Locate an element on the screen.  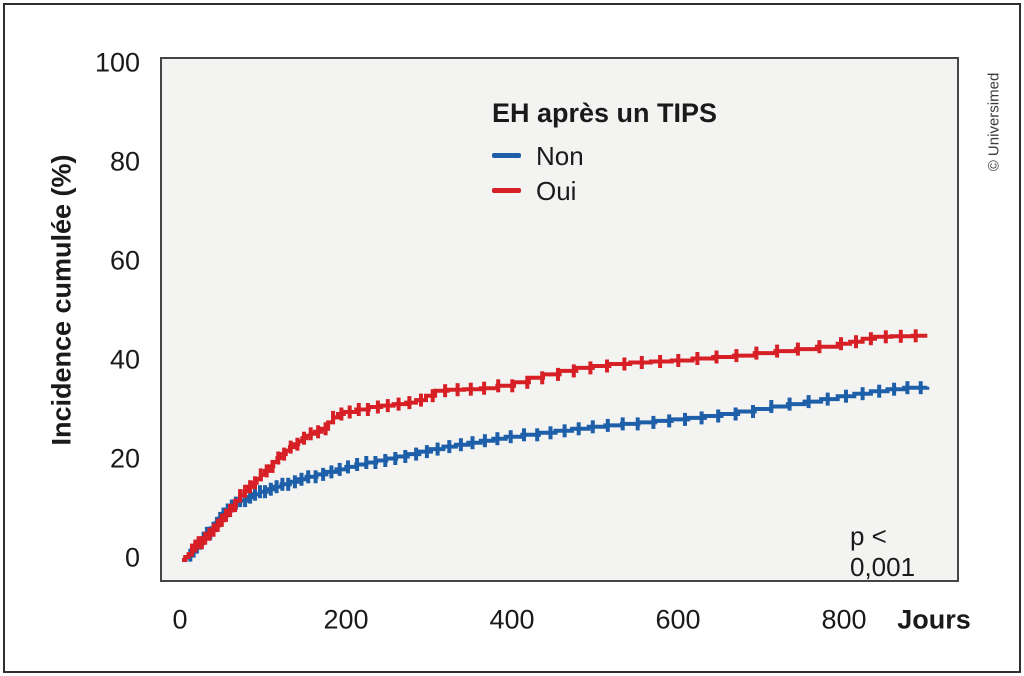
credit-watermark: © Universimed is located at coordinates (994, 122).